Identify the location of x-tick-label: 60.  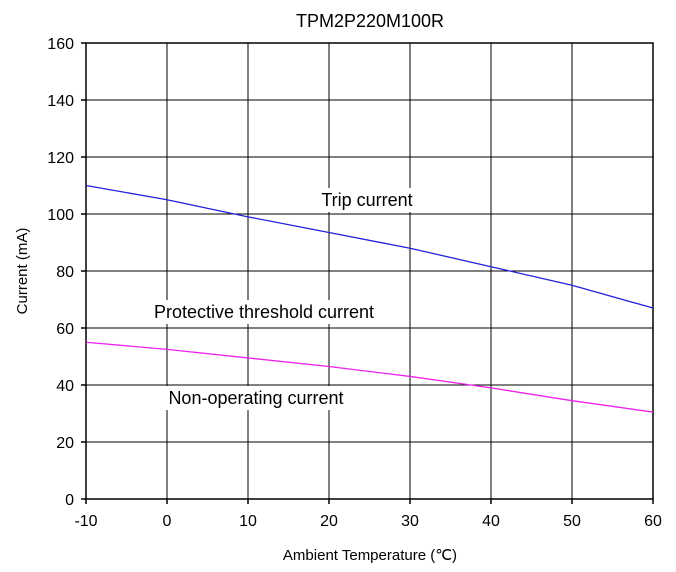
(653, 521).